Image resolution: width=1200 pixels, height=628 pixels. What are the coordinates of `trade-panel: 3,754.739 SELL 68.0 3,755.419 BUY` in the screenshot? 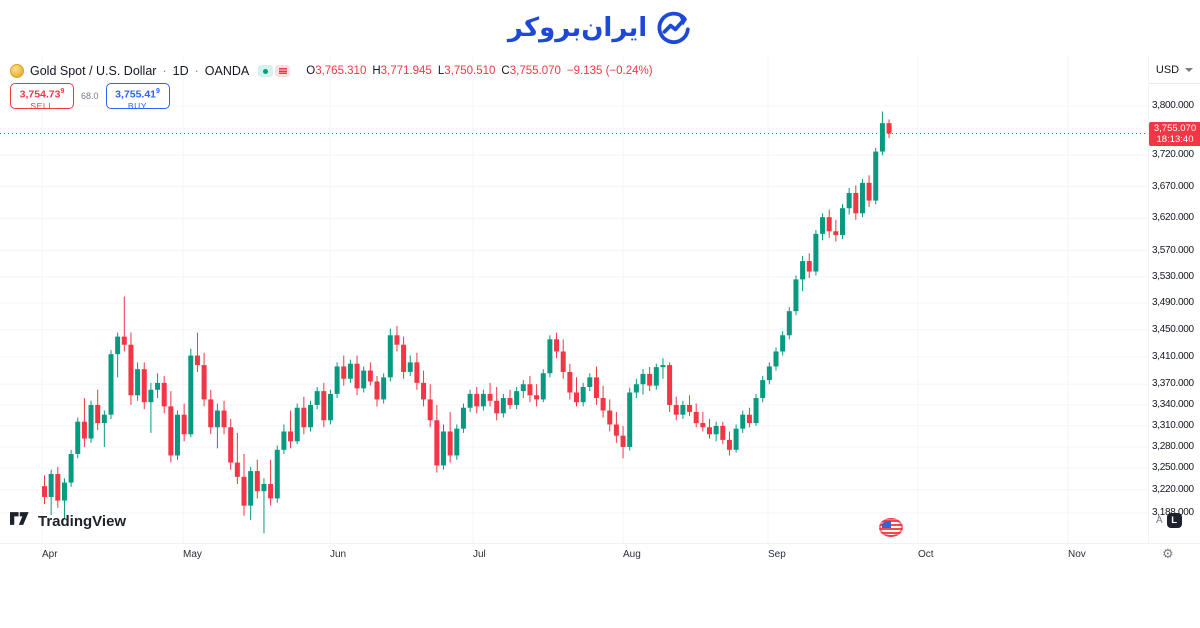 It's located at (90, 97).